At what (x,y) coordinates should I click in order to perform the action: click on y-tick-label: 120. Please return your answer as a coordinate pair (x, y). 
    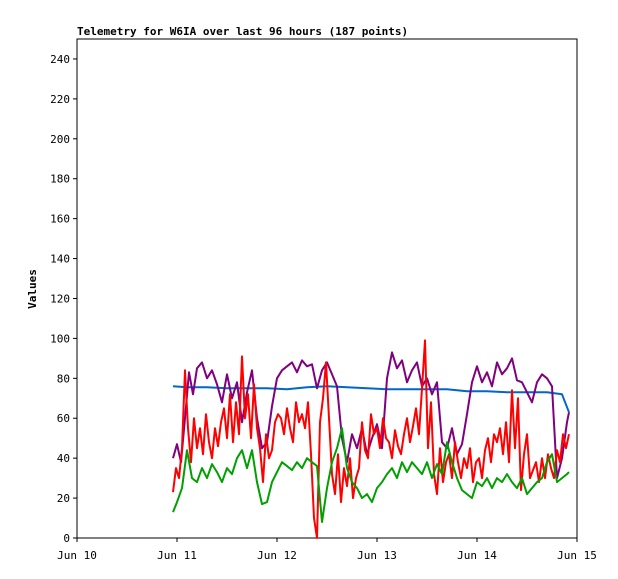
    Looking at the image, I should click on (60, 298).